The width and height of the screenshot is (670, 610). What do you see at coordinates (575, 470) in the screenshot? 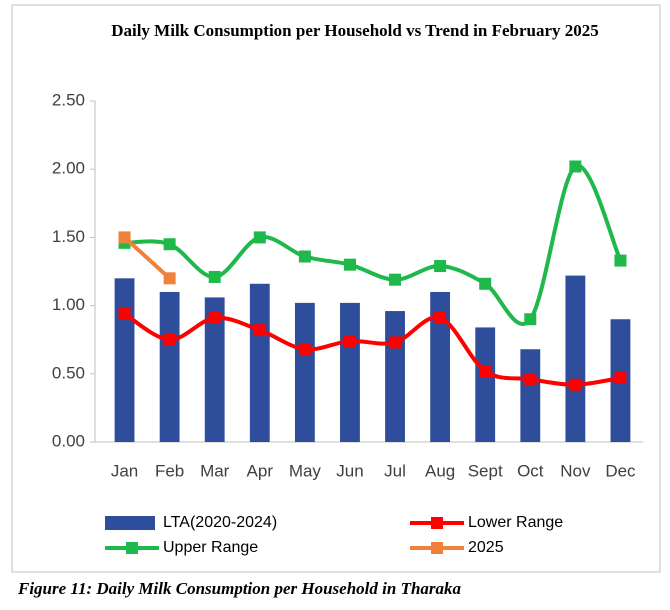
I see `x-tick-label: Nov` at bounding box center [575, 470].